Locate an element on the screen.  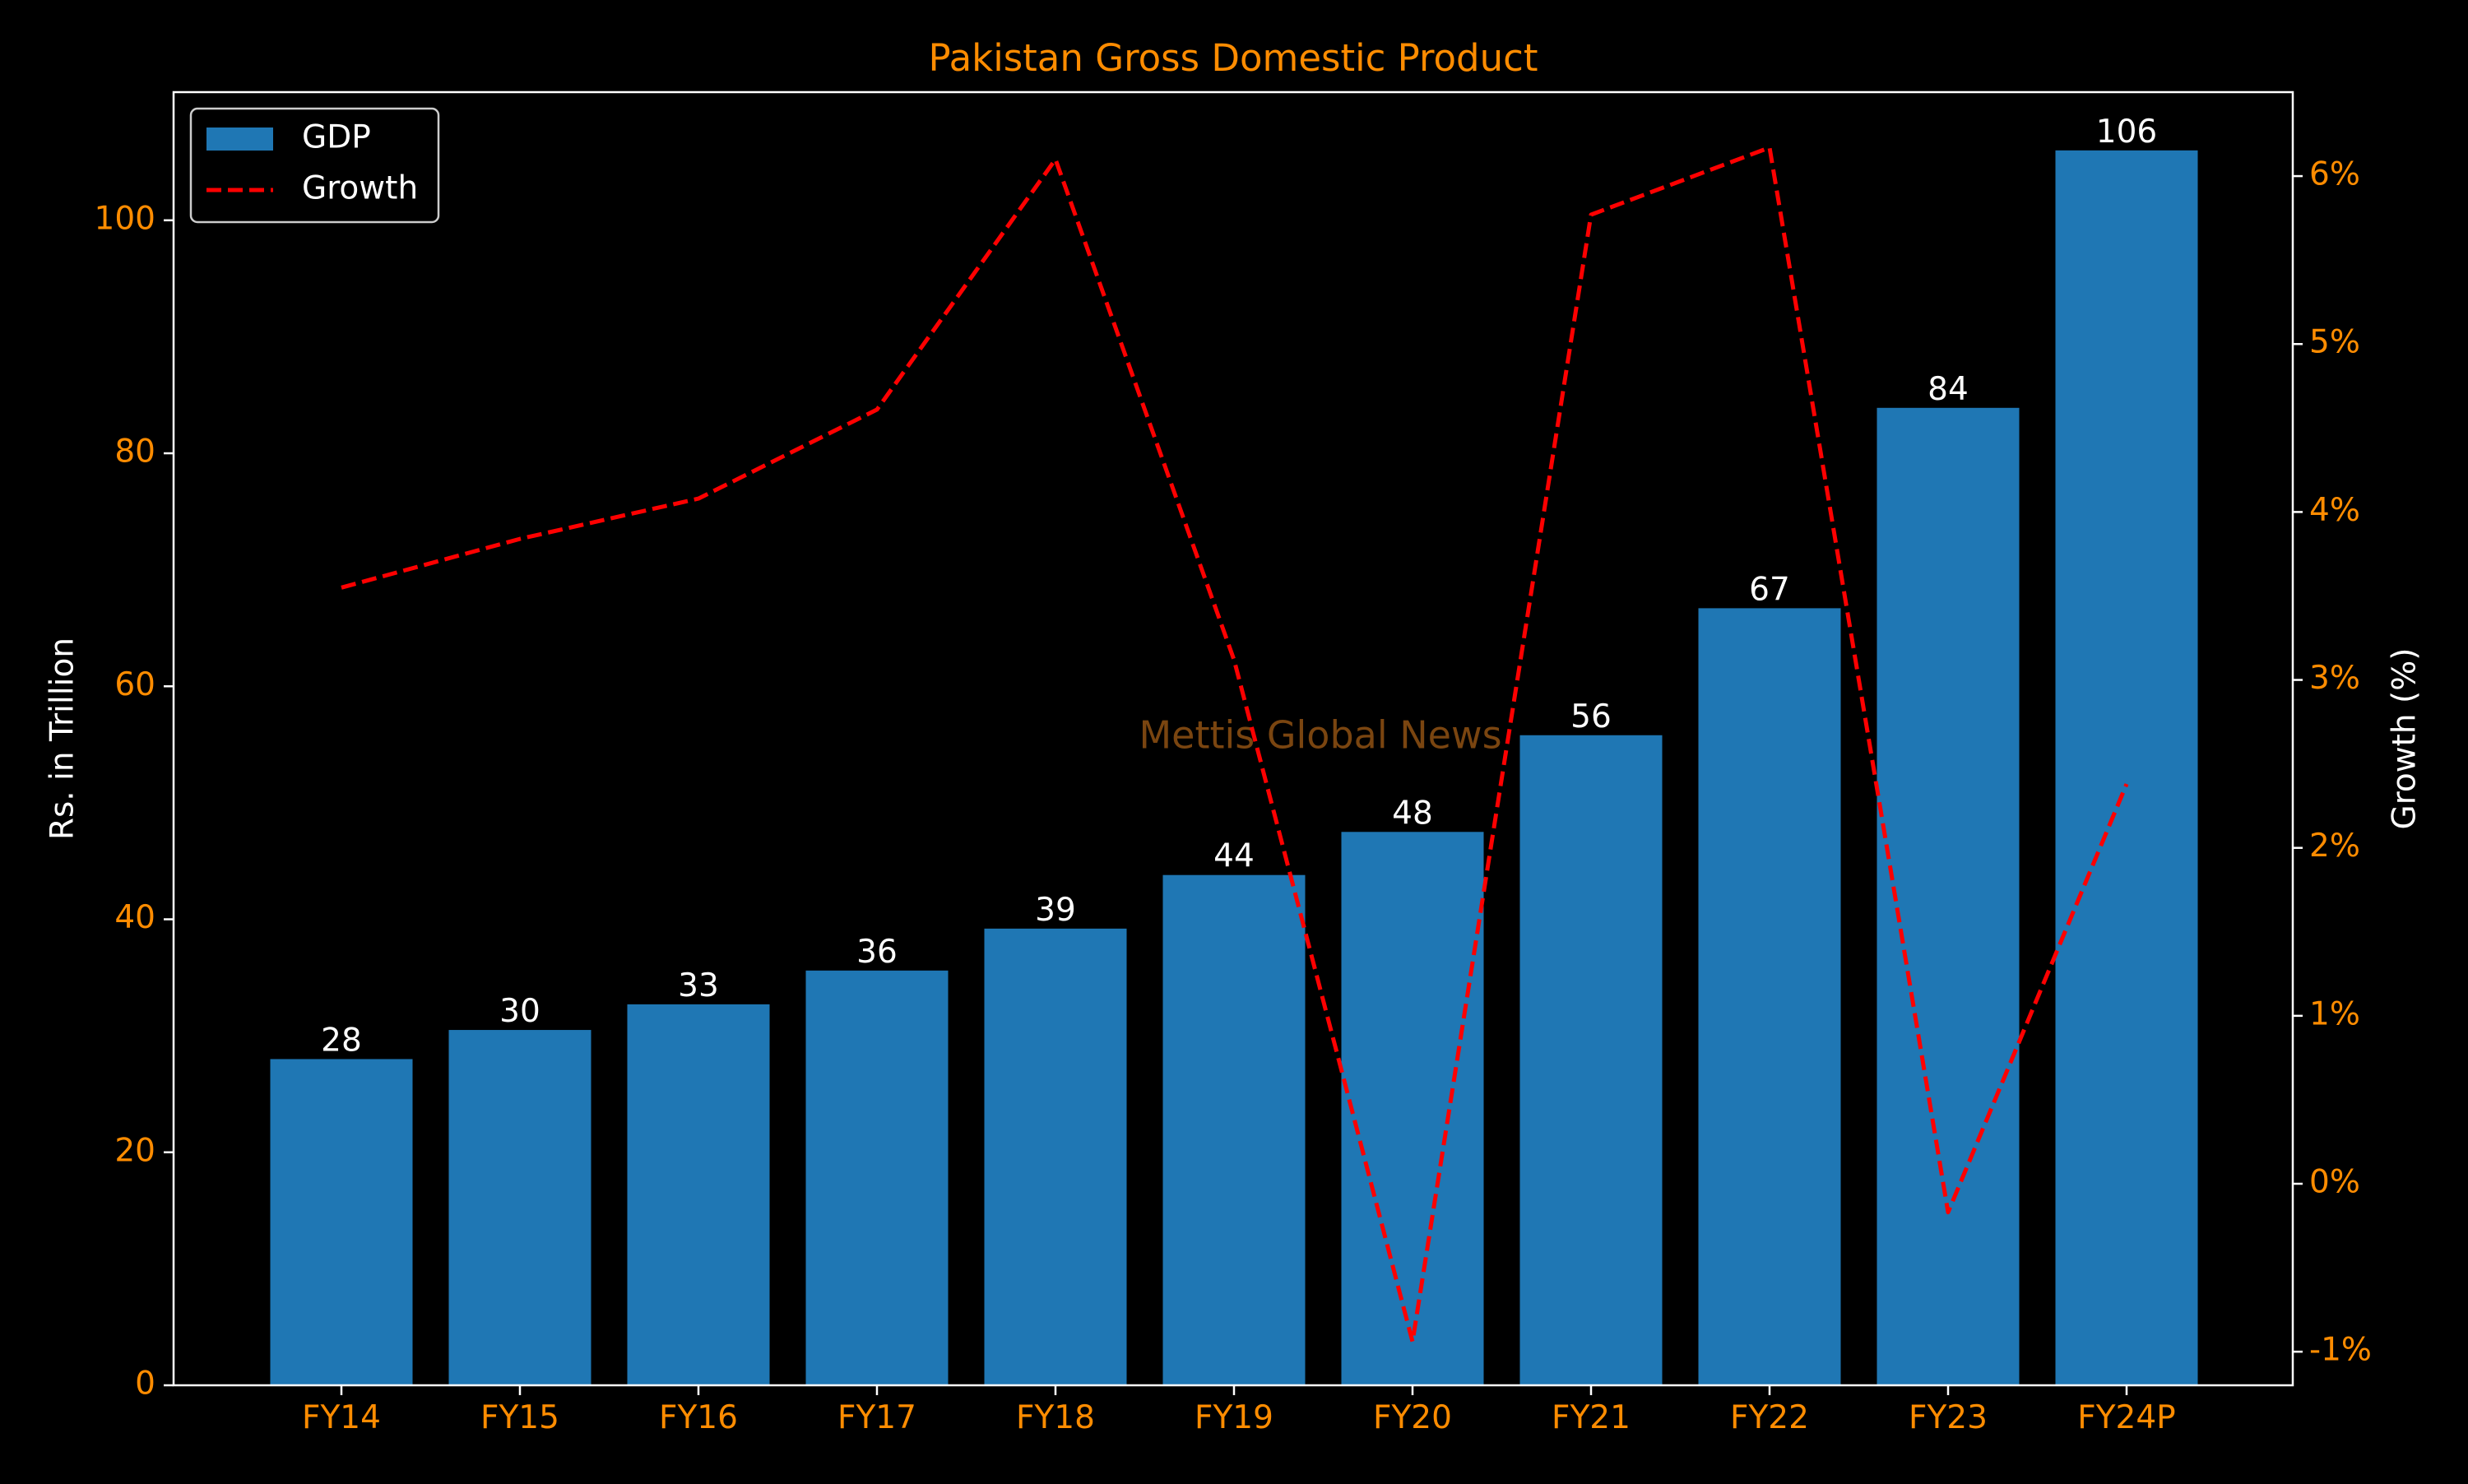
gdp-data-label-fy23: 84 is located at coordinates (1948, 389).